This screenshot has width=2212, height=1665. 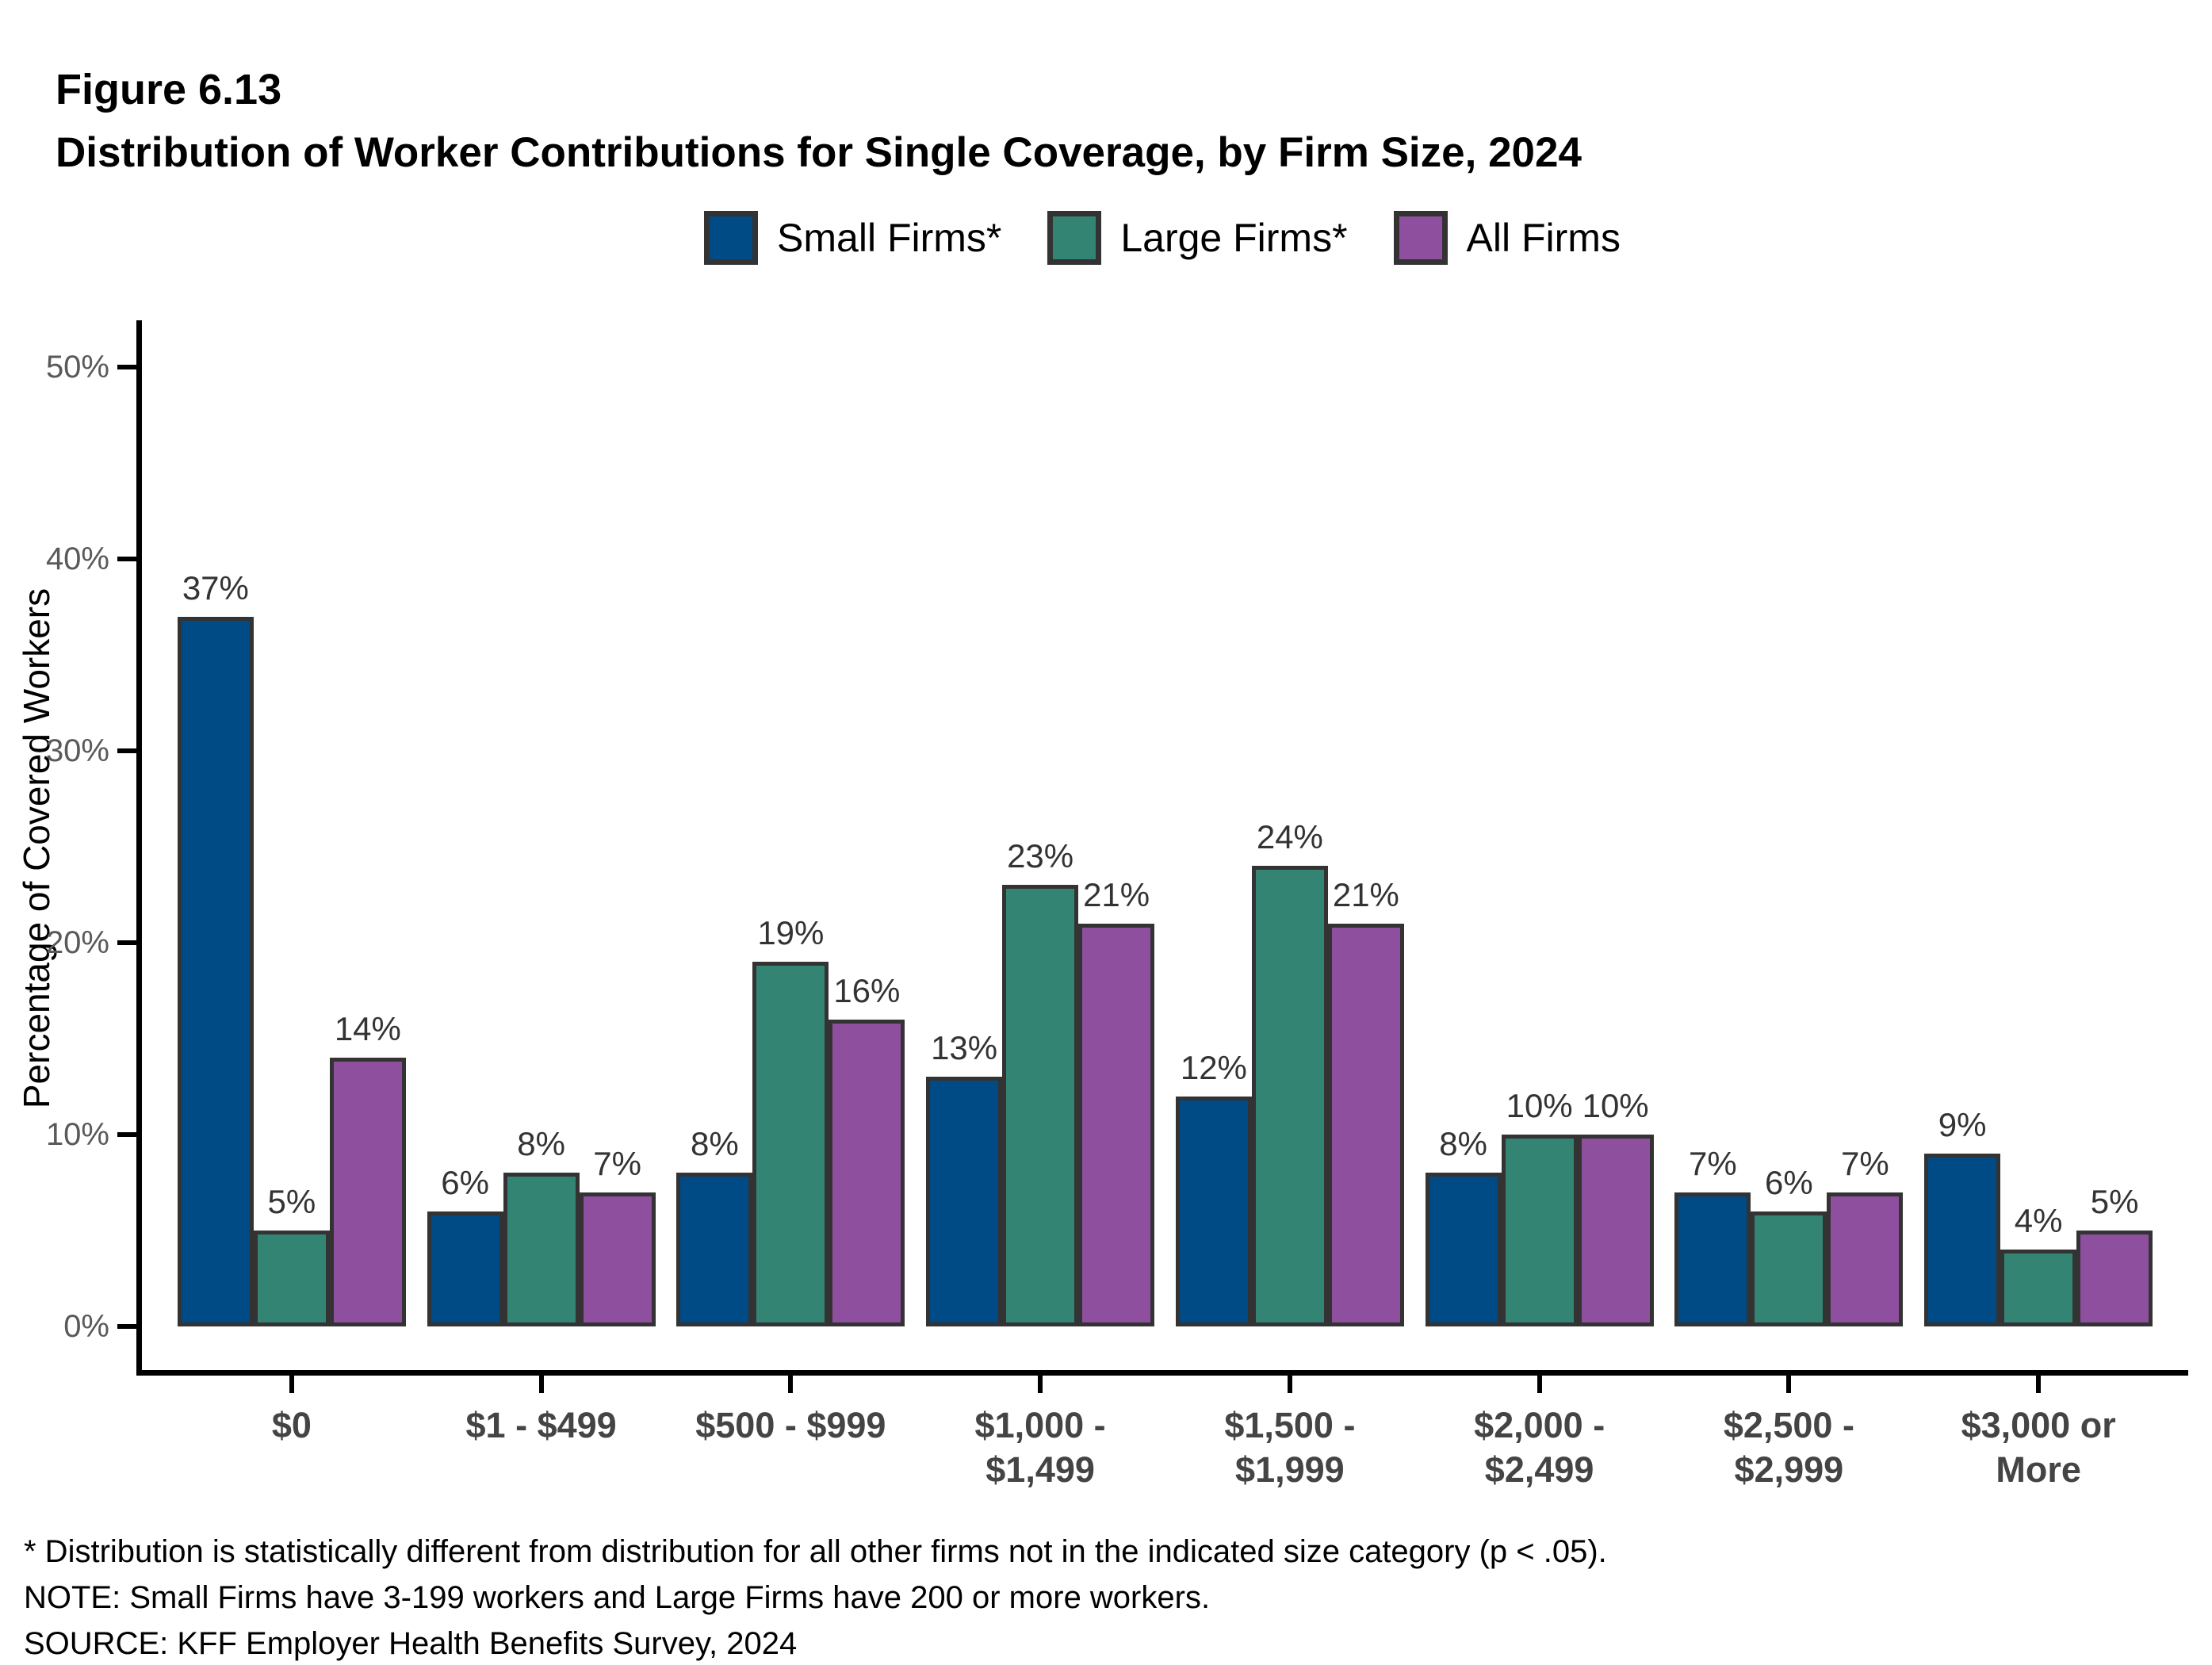 I want to click on x-tick-label-2-000-2-499: $2,000 - $2,499, so click(x=1539, y=1448).